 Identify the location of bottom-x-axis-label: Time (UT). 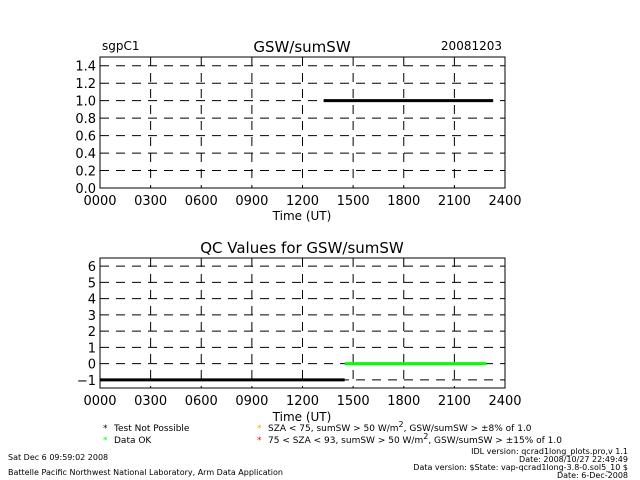
(302, 417).